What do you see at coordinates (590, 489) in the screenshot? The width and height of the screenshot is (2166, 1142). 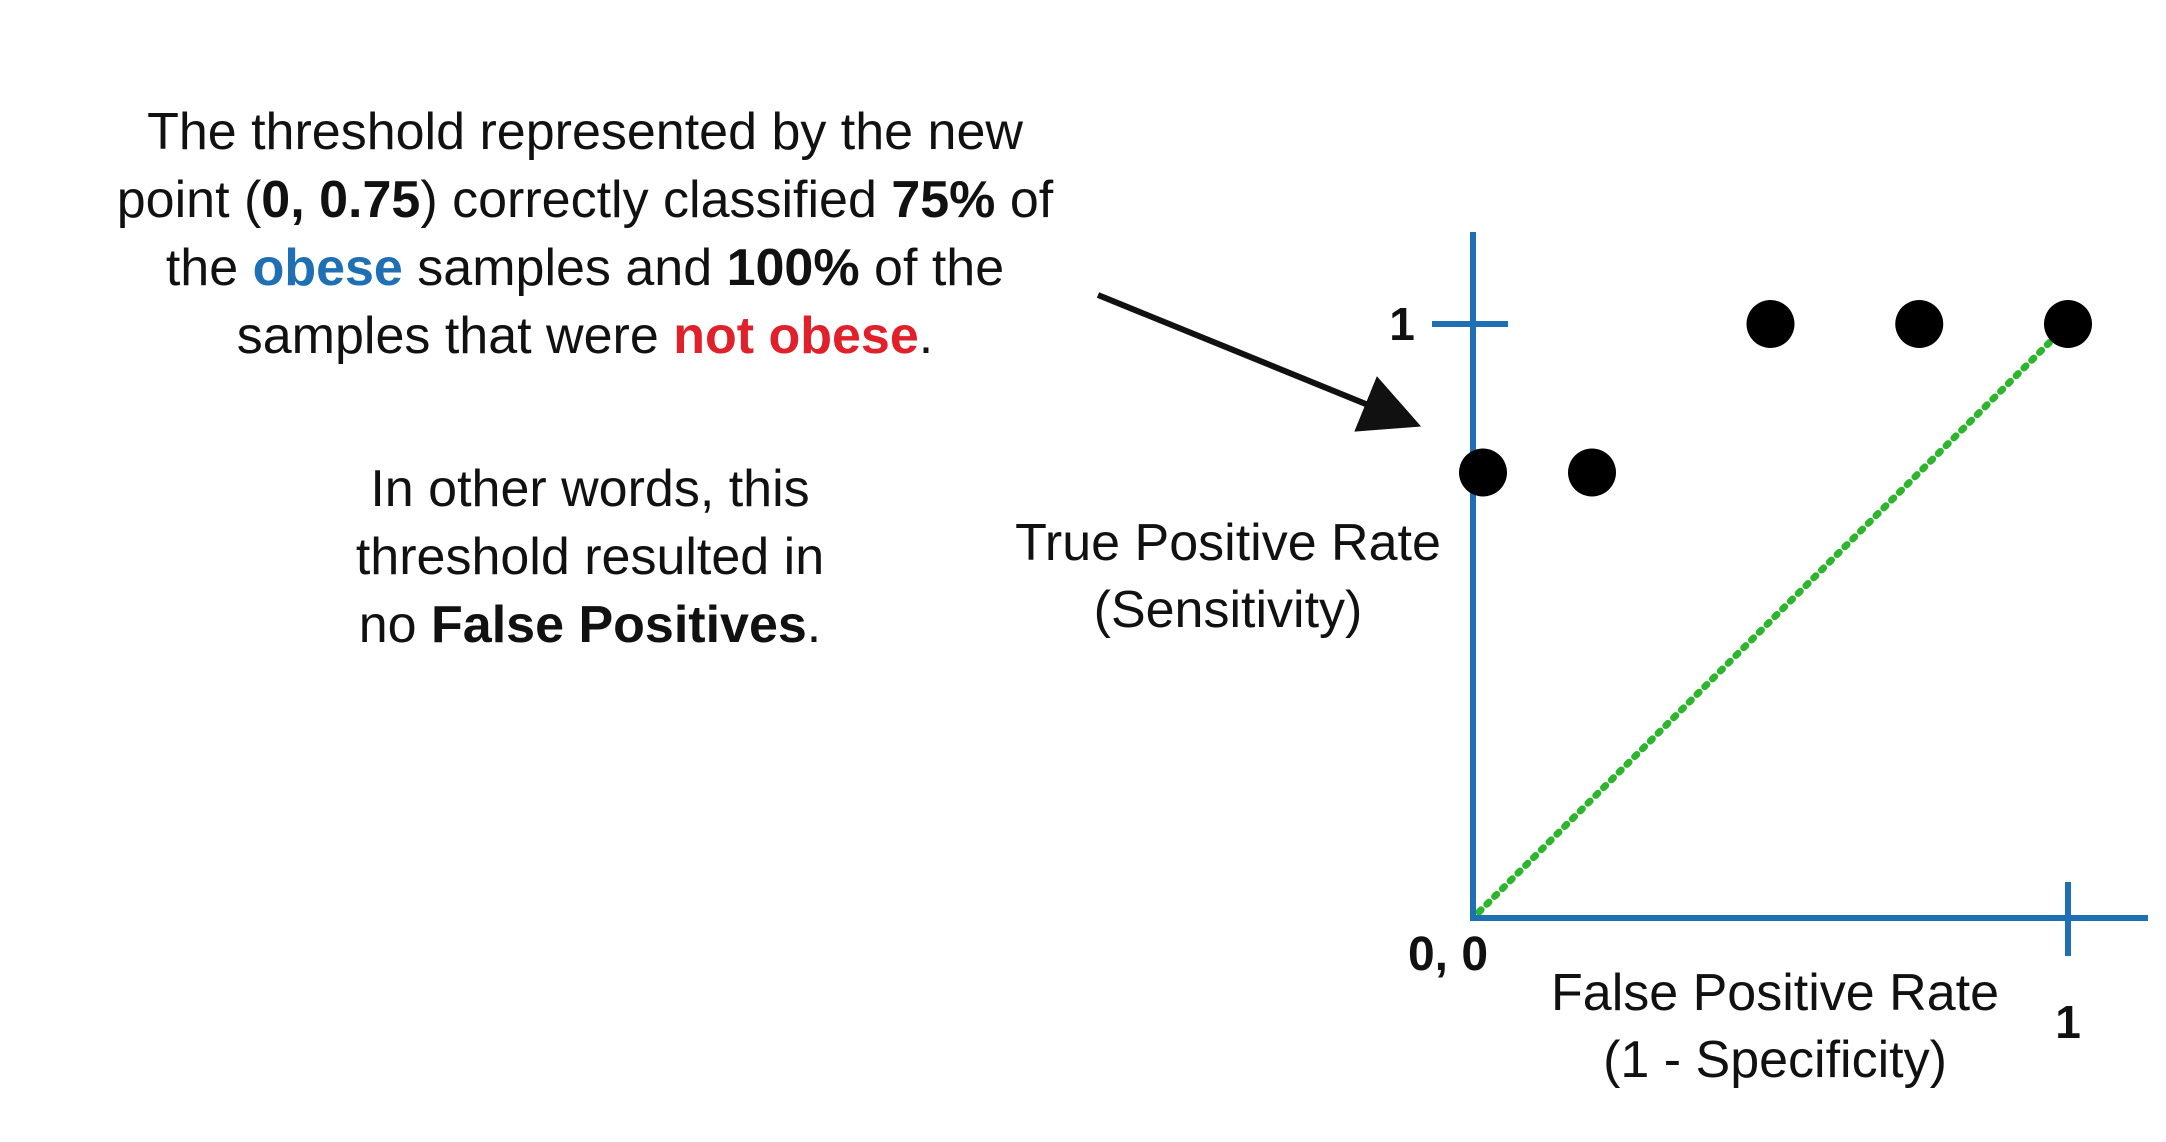 I see `caption-bottom-line-1: In other words, this` at bounding box center [590, 489].